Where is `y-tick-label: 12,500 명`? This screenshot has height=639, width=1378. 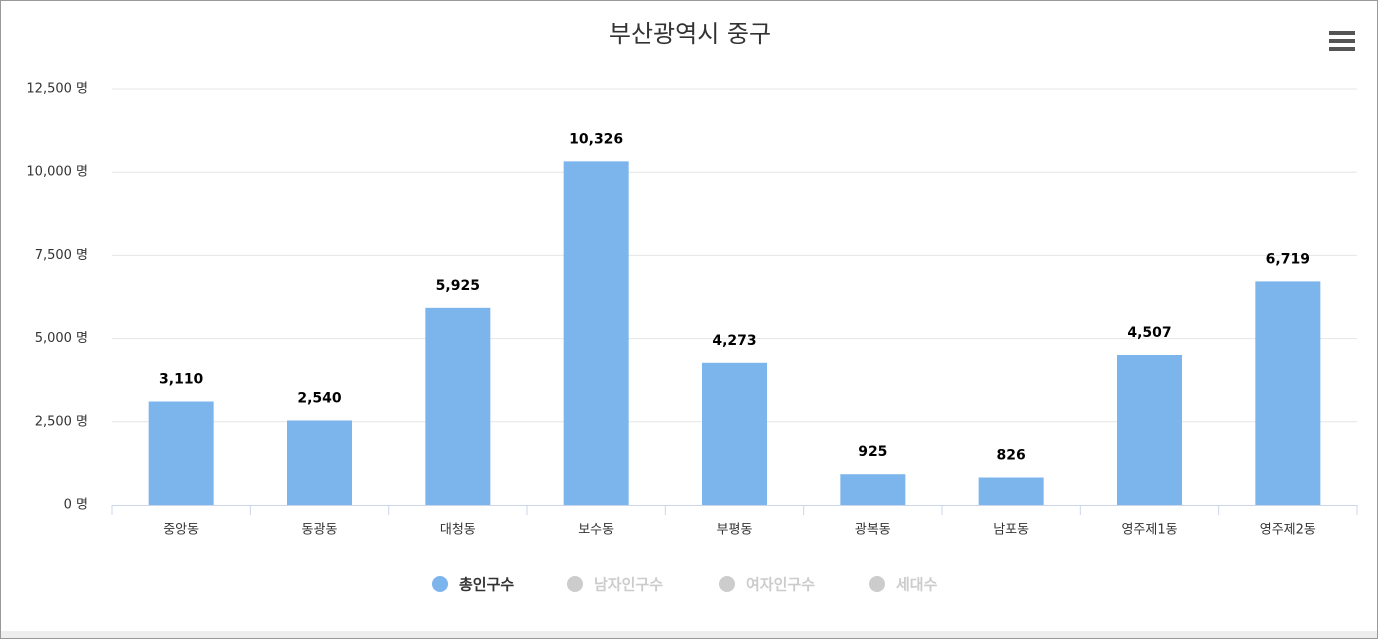
y-tick-label: 12,500 명 is located at coordinates (57, 89).